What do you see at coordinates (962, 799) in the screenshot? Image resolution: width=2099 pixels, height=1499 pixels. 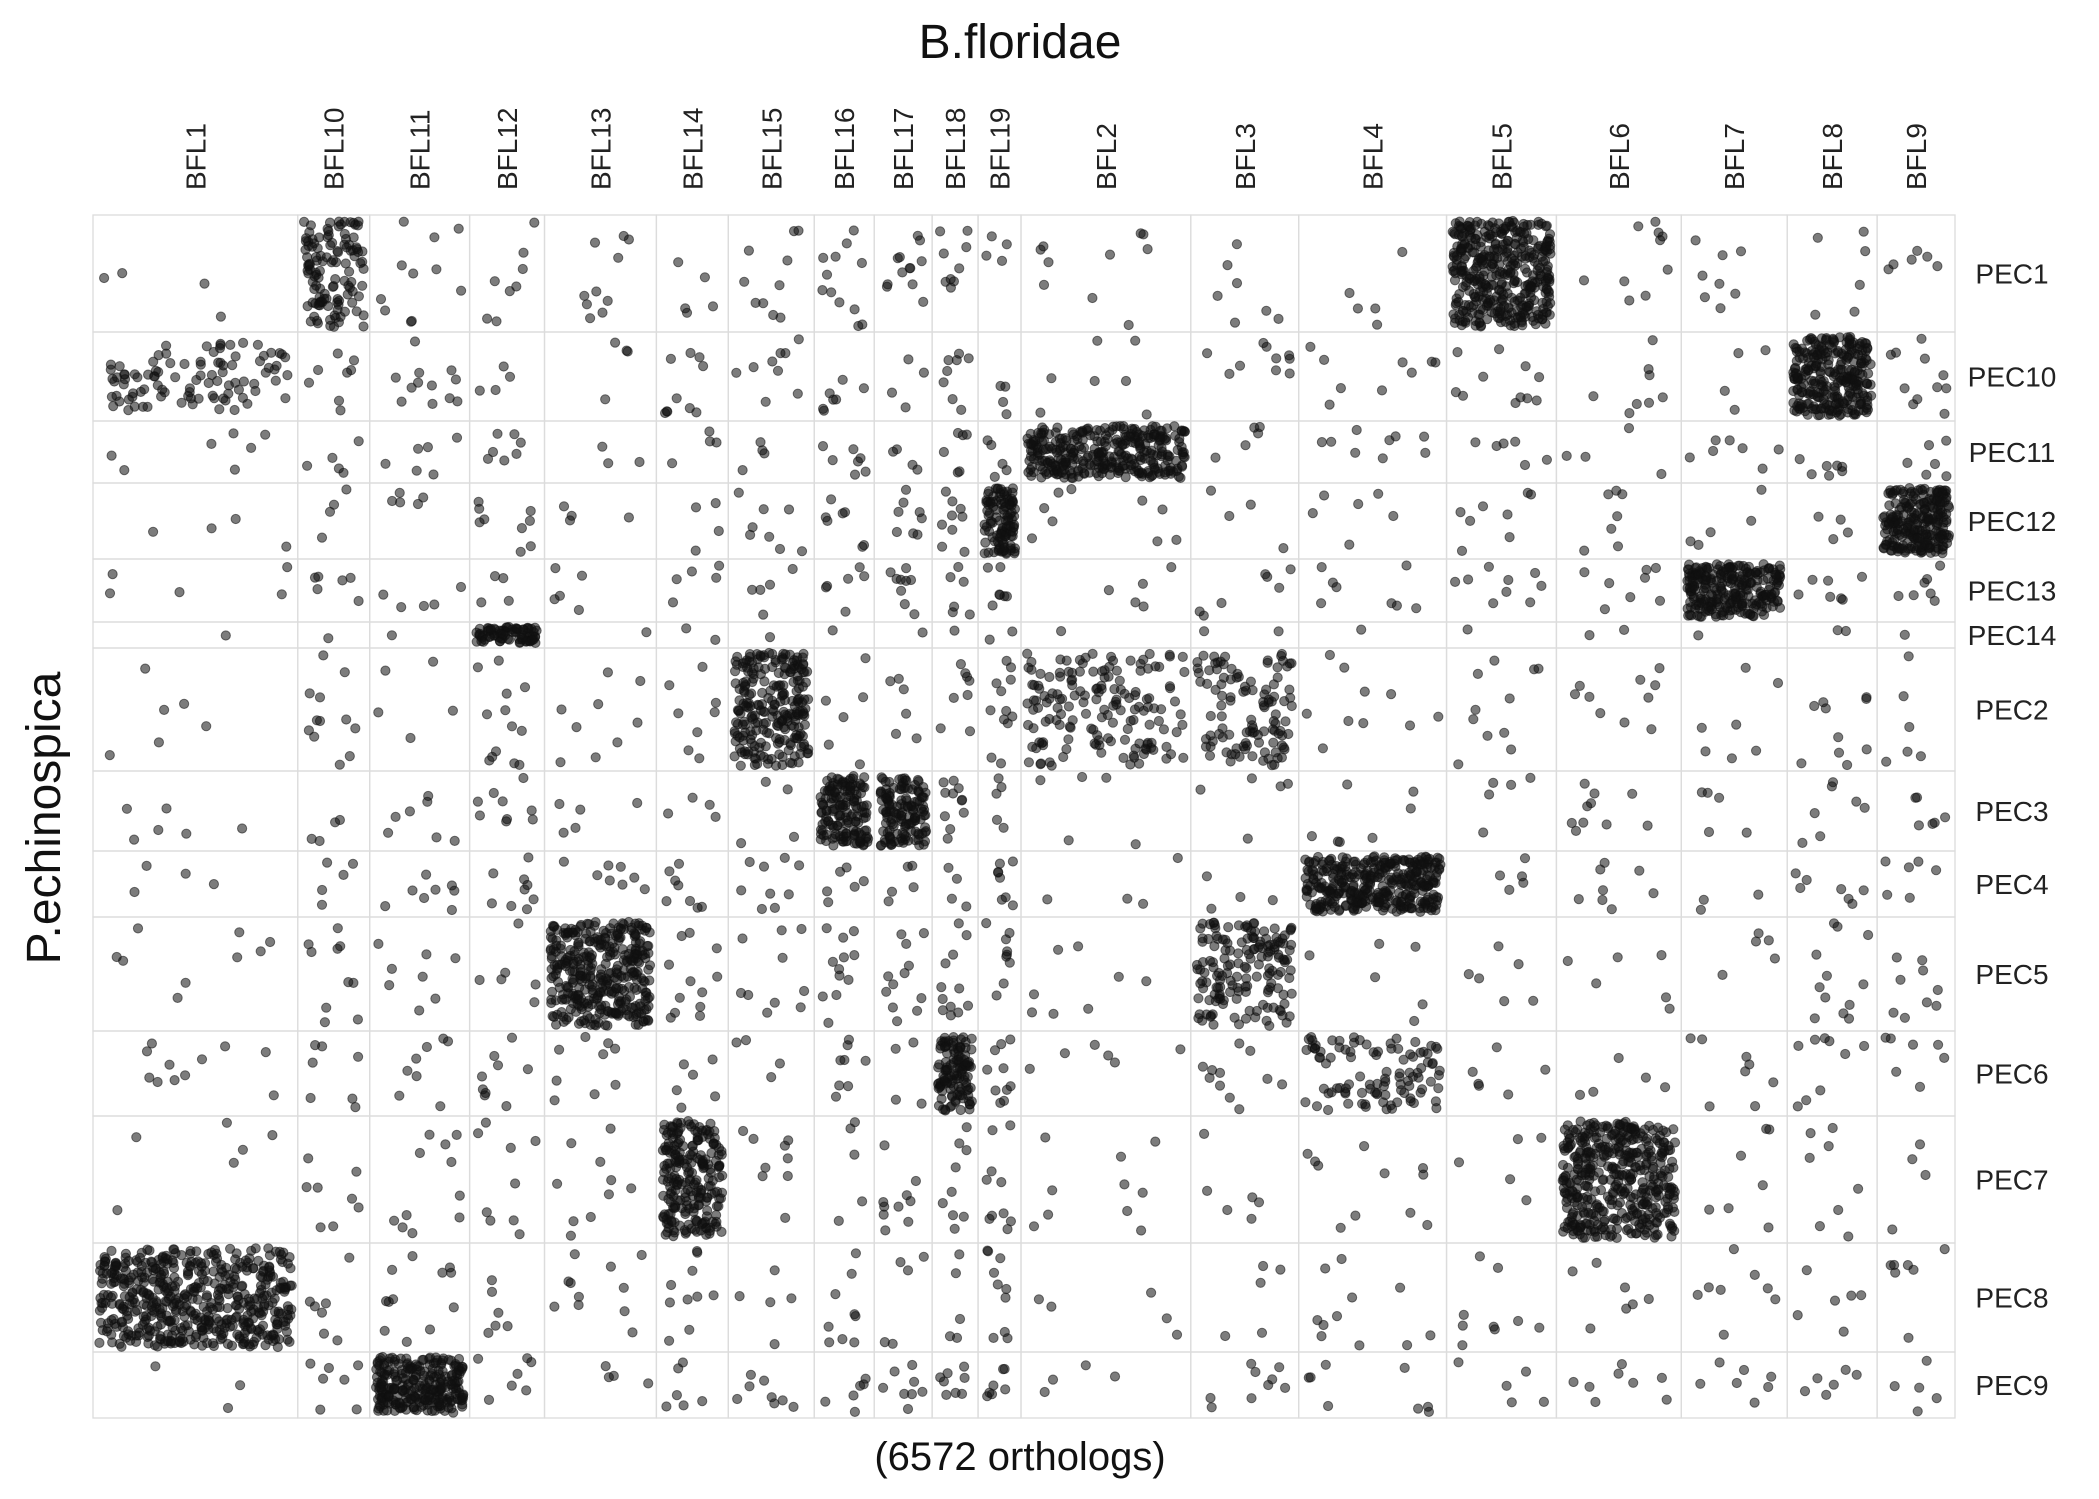 I see `point-BFL18-PEC3` at bounding box center [962, 799].